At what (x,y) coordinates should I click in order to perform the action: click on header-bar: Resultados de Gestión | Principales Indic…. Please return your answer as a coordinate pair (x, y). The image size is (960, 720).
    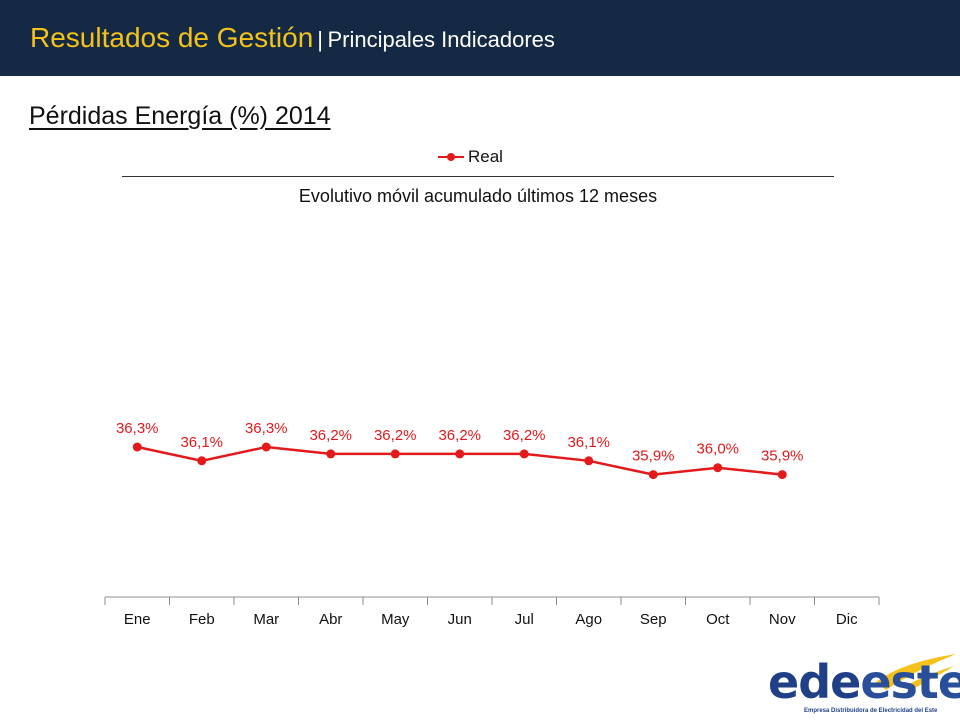
    Looking at the image, I should click on (480, 38).